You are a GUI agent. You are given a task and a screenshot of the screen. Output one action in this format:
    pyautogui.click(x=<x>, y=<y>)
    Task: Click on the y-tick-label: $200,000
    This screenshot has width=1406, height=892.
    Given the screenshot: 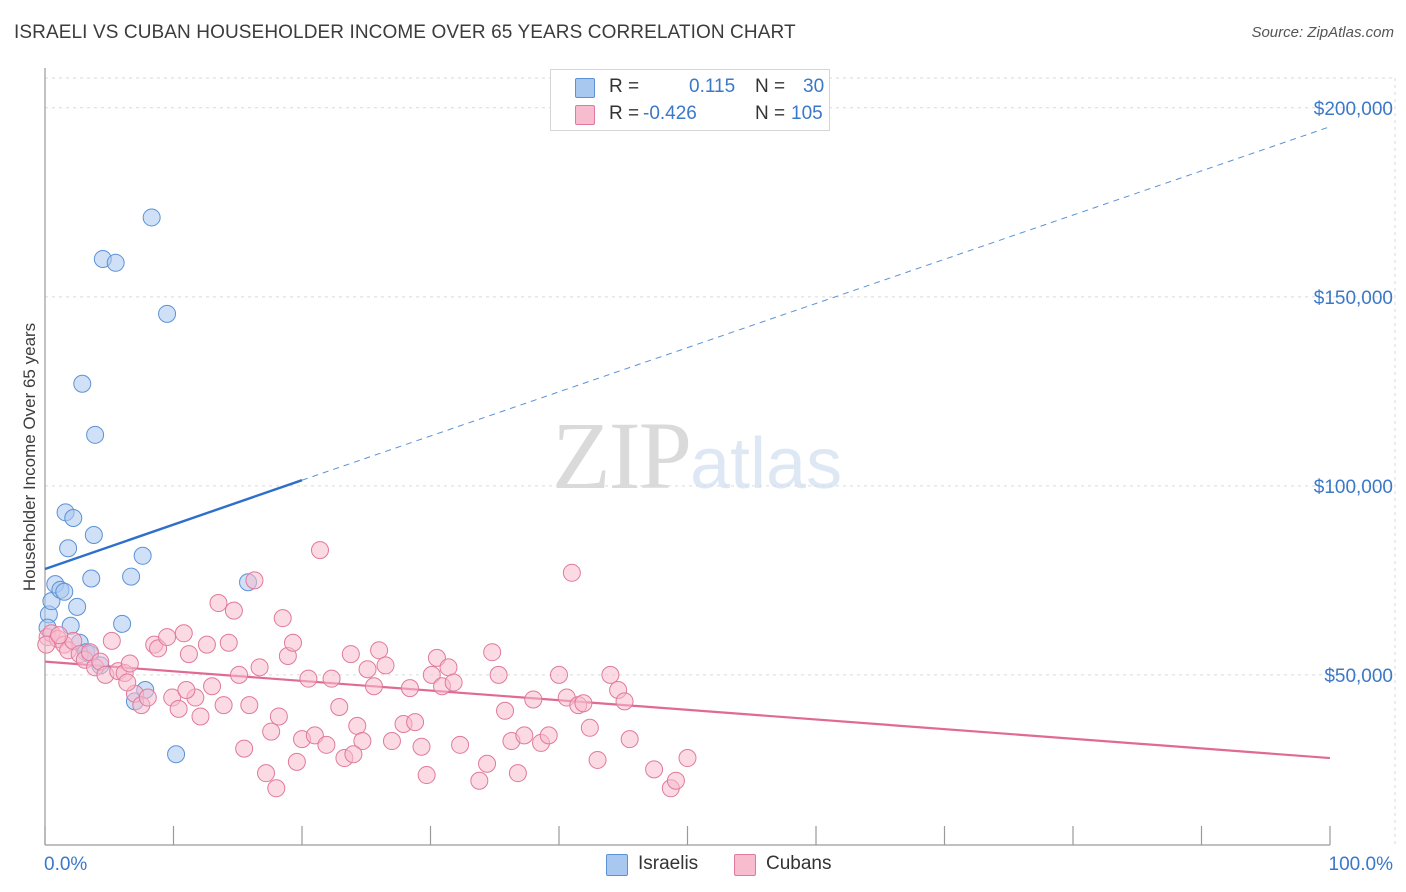 What is the action you would take?
    pyautogui.click(x=1353, y=109)
    